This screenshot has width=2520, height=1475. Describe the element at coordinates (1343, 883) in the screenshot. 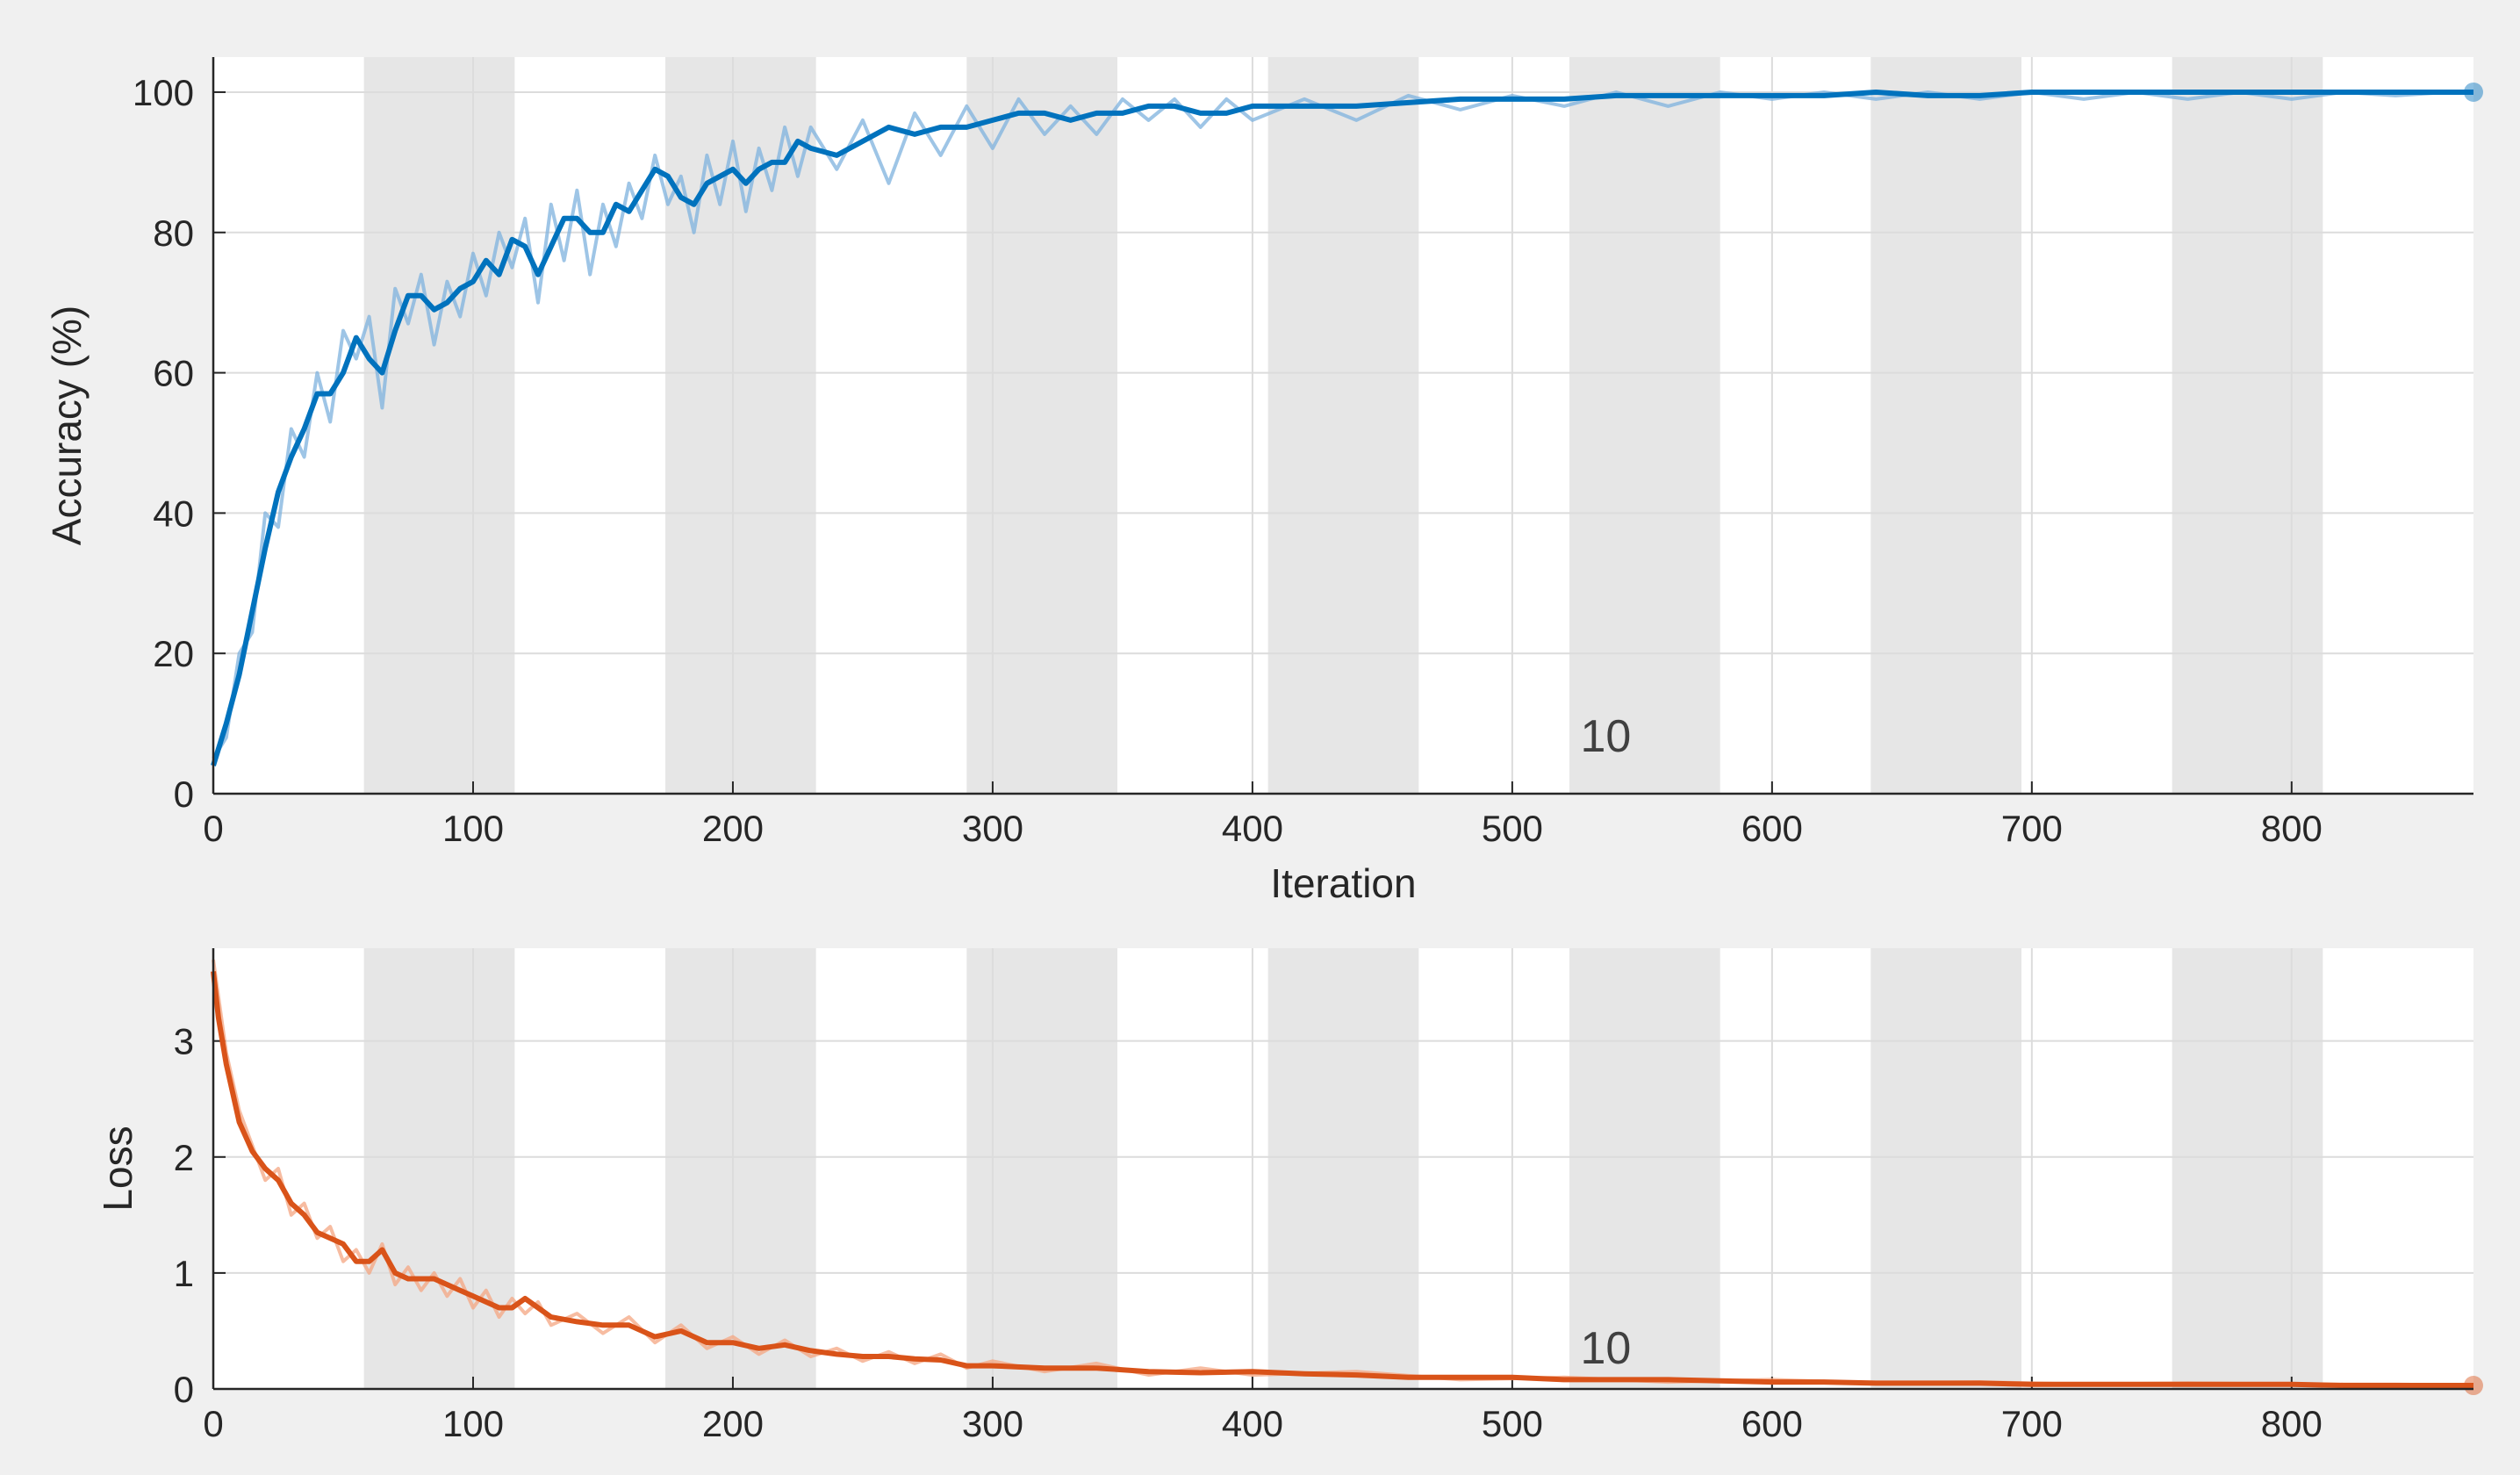

I see `accuracy-x-axis-label: Iteration` at that location.